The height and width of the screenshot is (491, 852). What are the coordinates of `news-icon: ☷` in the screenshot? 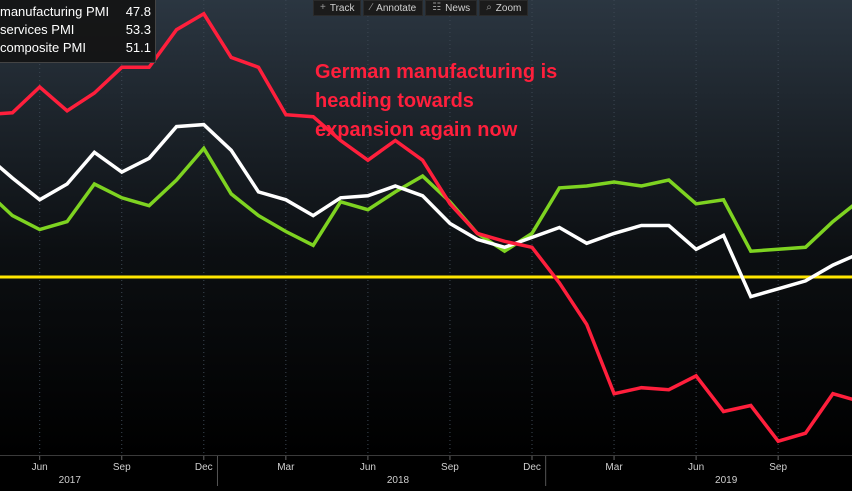 It's located at (437, 7).